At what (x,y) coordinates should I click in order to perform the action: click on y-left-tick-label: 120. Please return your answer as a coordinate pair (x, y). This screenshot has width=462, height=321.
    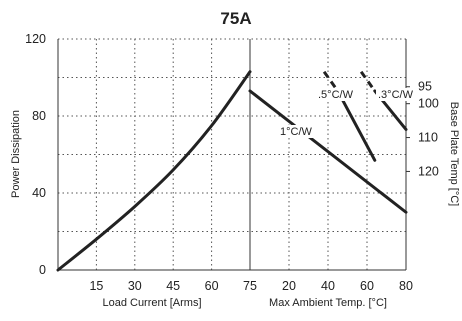
    Looking at the image, I should click on (35, 39).